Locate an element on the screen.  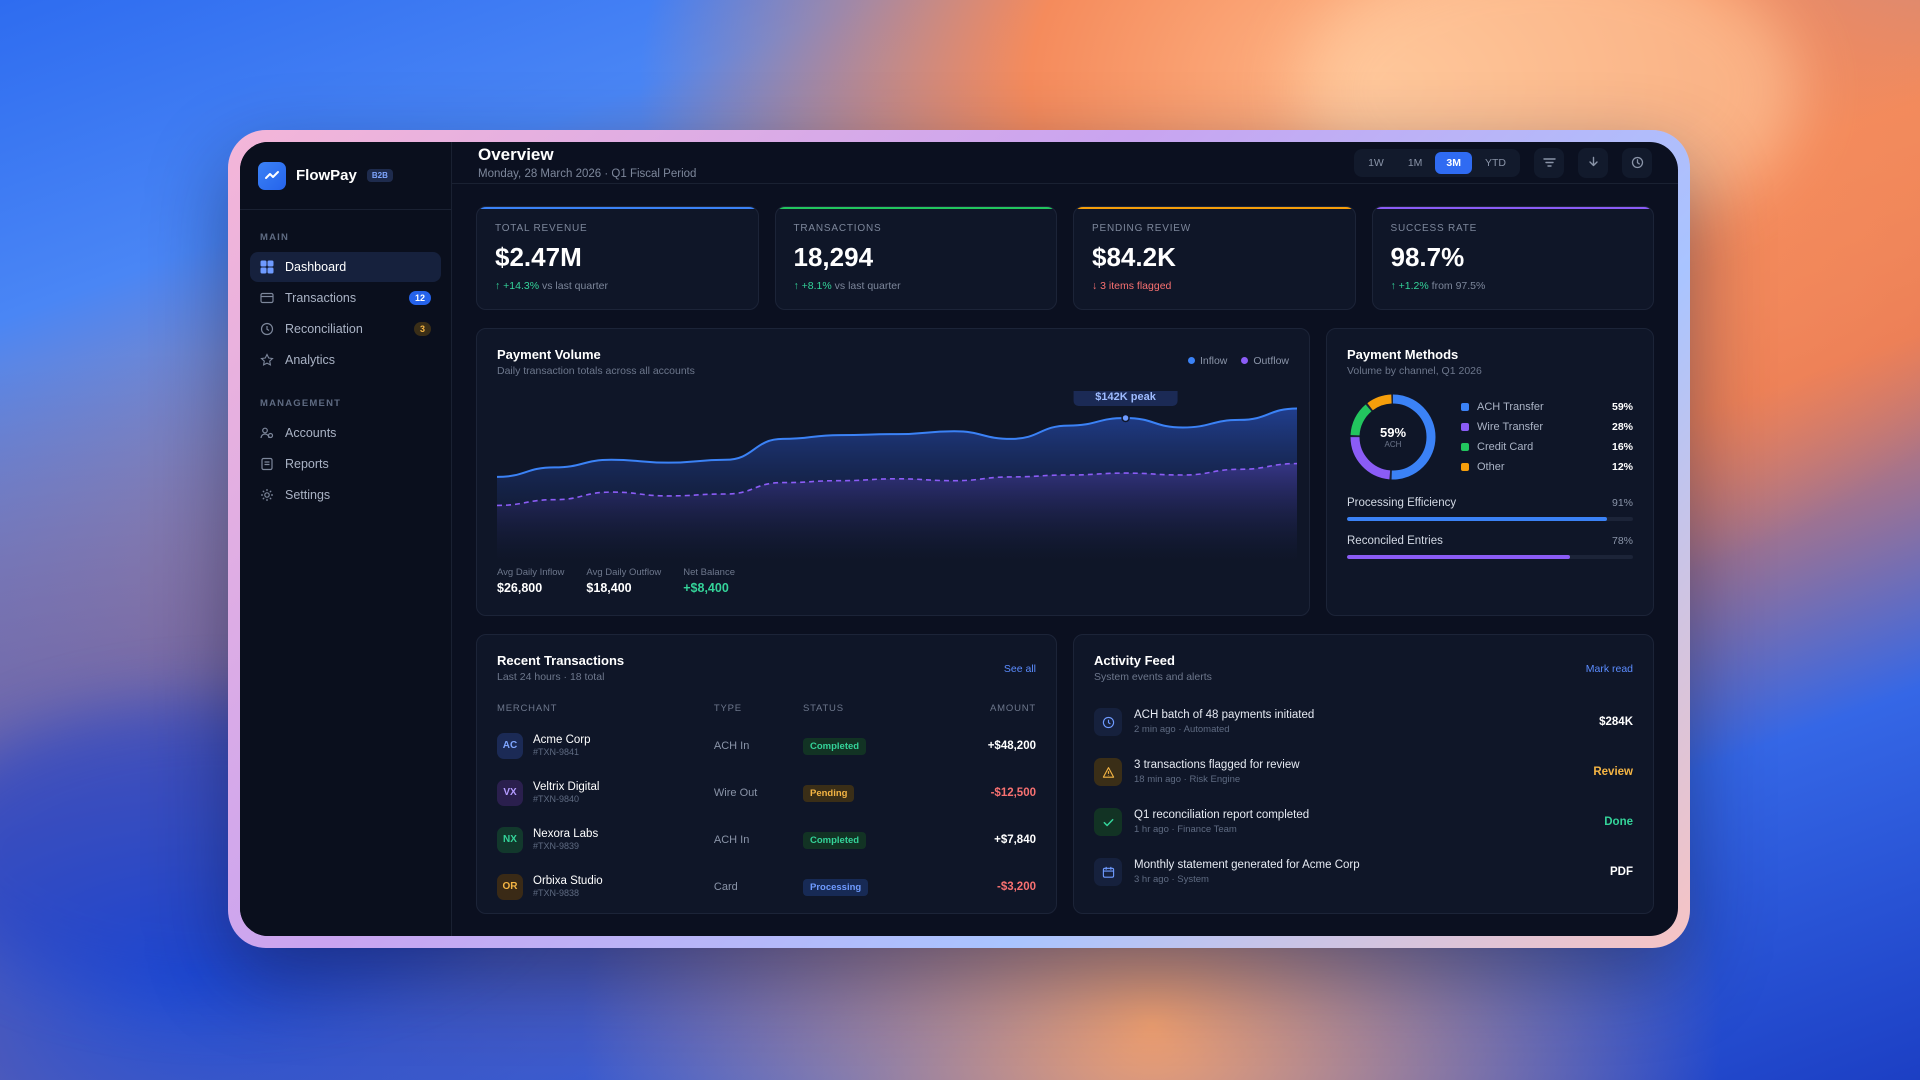
kpi-card: SUCCESS RATE 98.7% ↑ +1.2% from 97.5% is located at coordinates (1512, 258).